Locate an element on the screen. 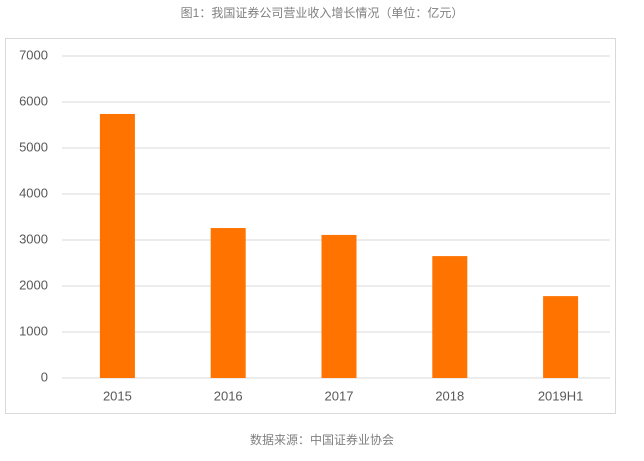  x-tick-label: 2019H1 is located at coordinates (561, 395).